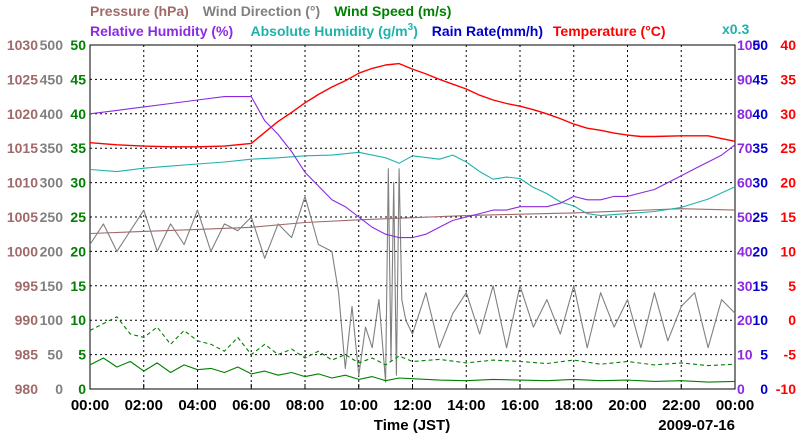 The width and height of the screenshot is (800, 434). What do you see at coordinates (745, 114) in the screenshot?
I see `y-tick-relative-humidity: 80` at bounding box center [745, 114].